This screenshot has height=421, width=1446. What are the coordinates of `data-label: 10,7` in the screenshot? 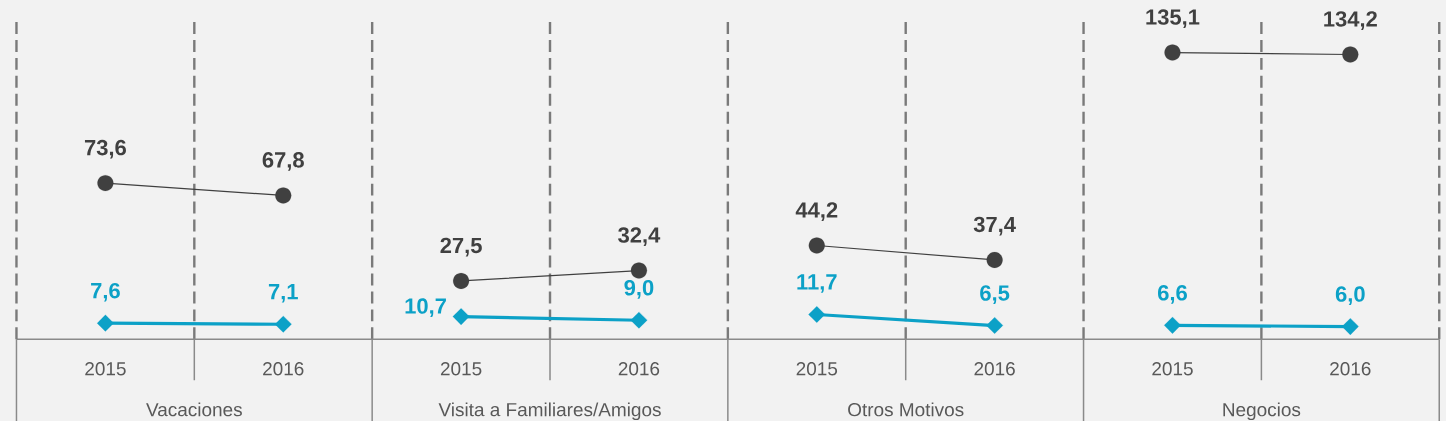 It's located at (425, 307).